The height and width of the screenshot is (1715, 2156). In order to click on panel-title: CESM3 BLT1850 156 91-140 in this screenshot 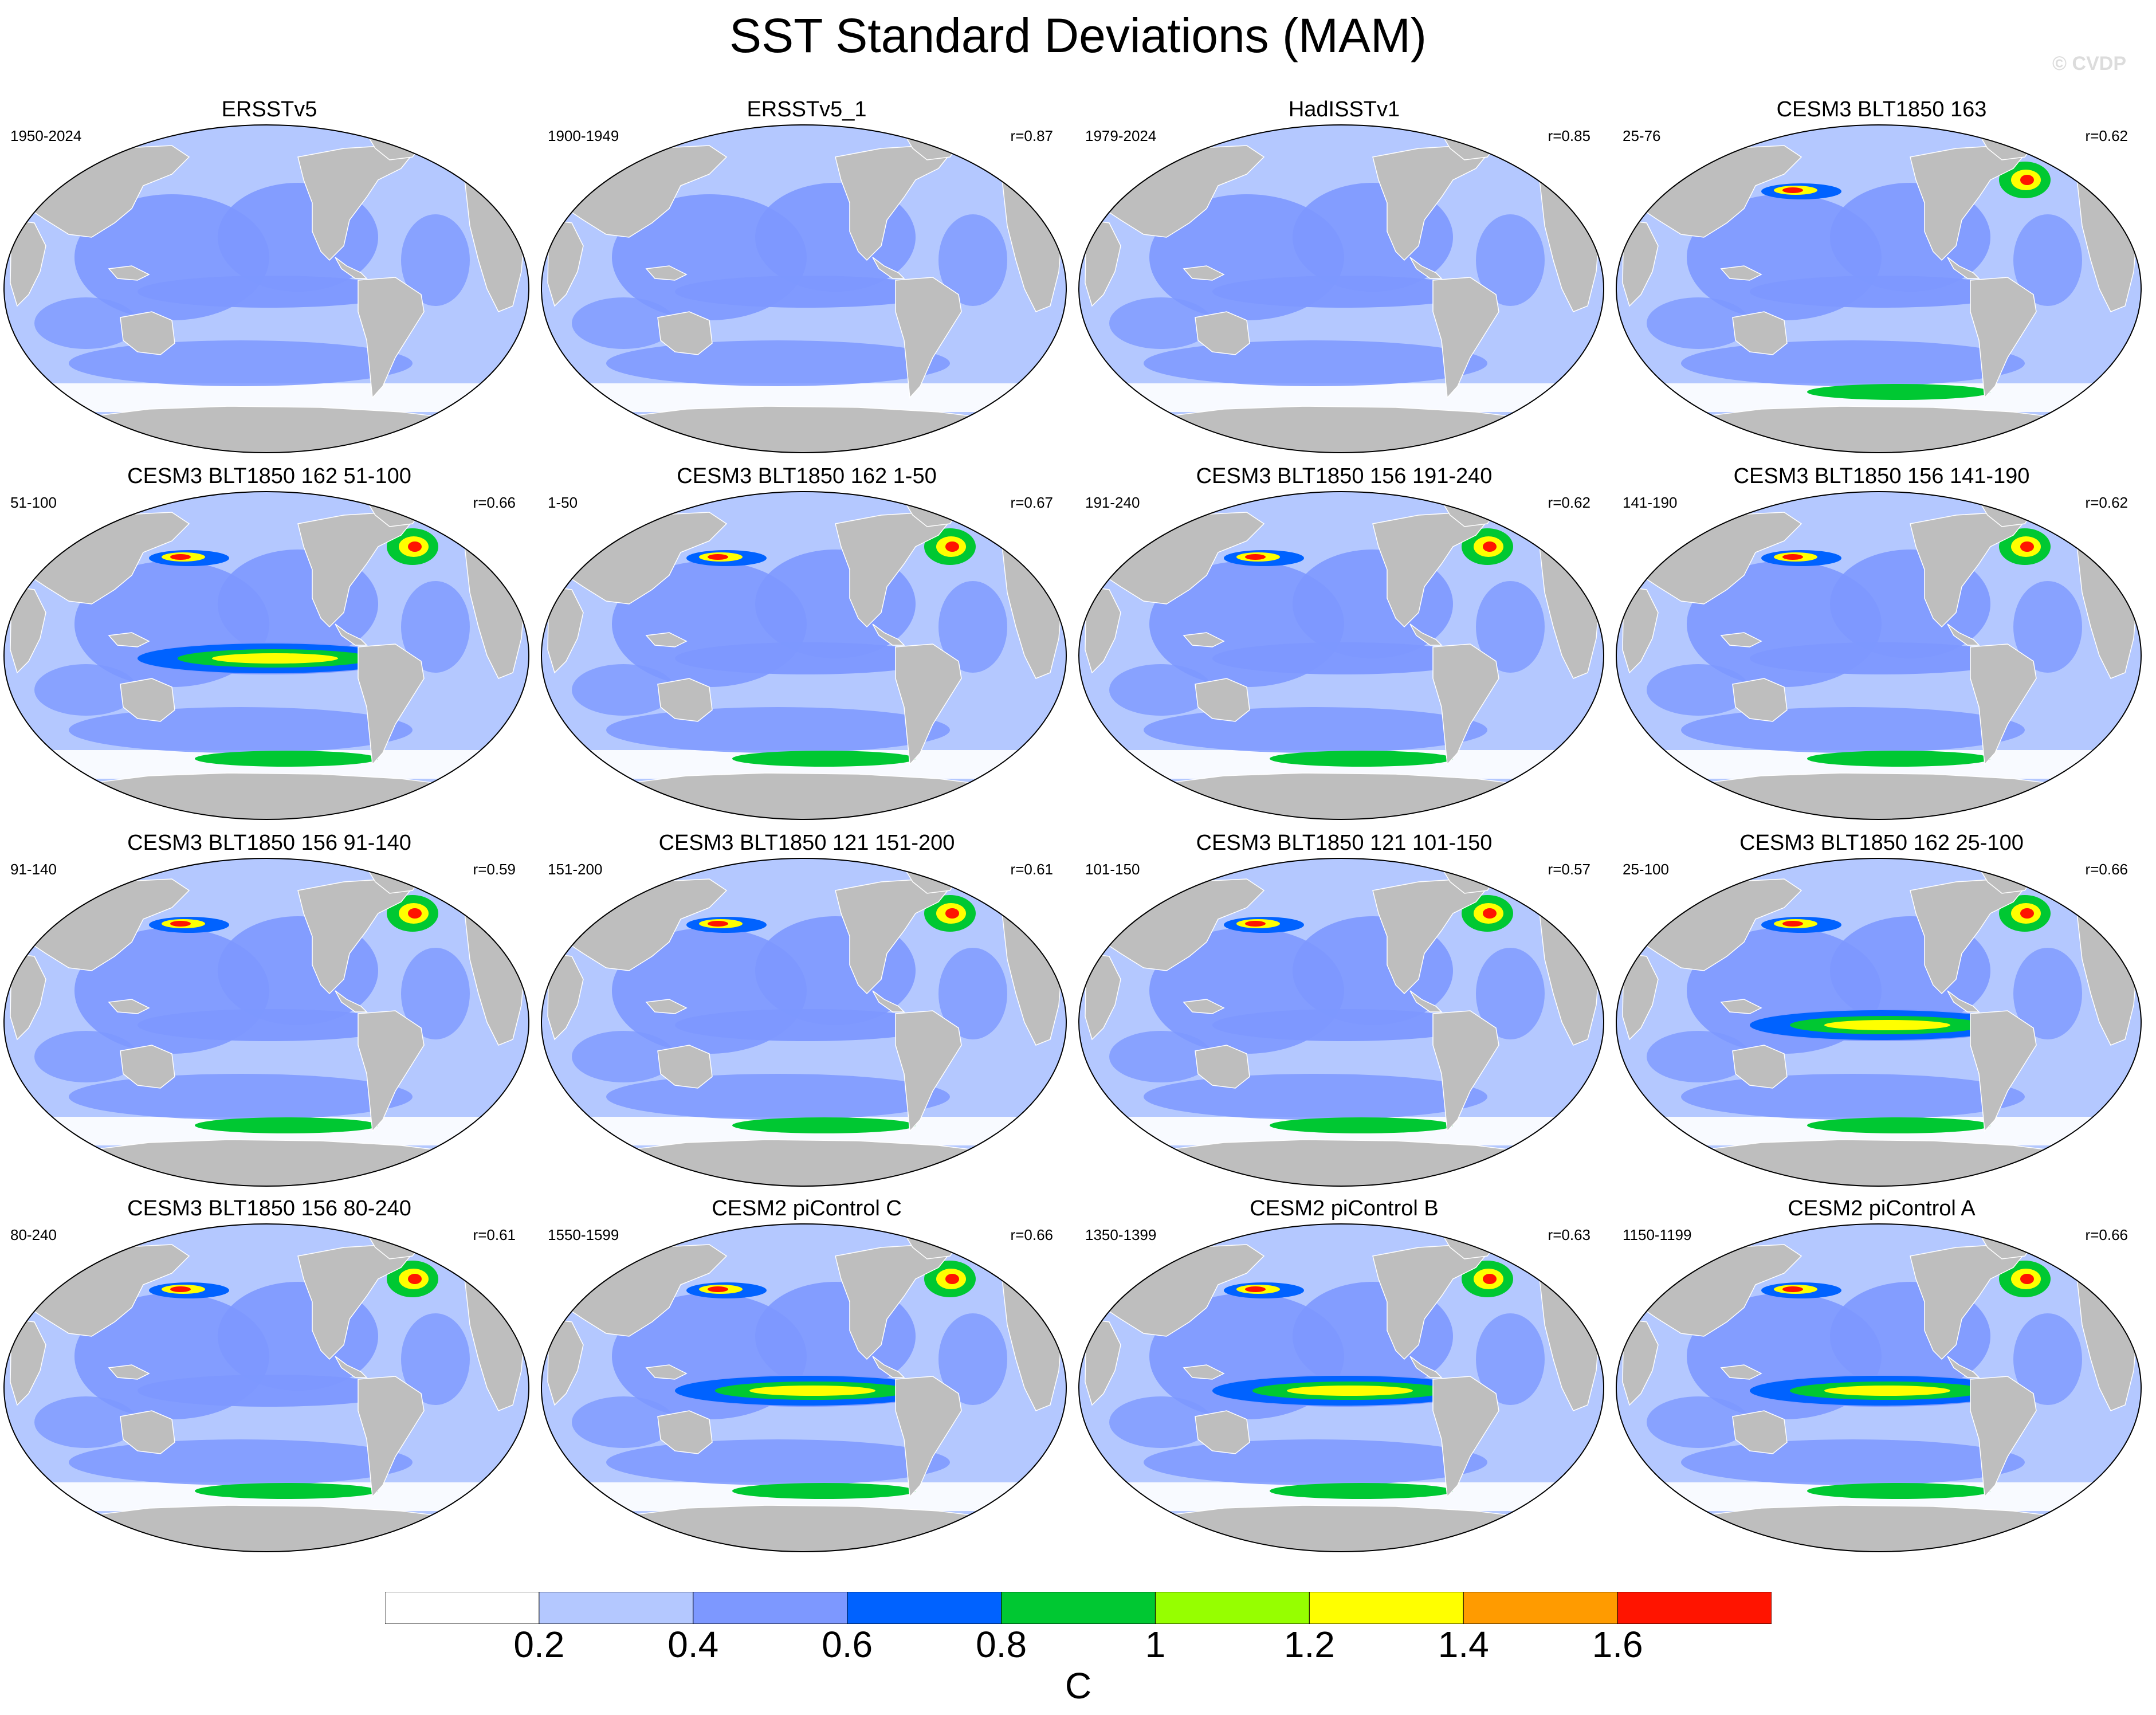, I will do `click(269, 843)`.